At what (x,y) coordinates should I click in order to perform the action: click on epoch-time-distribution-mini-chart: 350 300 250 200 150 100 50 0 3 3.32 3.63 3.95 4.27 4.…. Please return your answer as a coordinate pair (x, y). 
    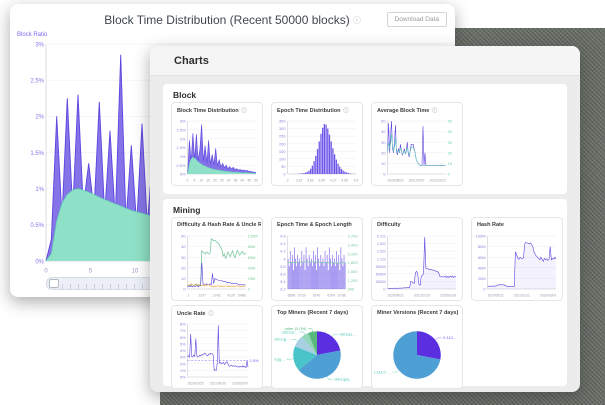
    Looking at the image, I should click on (317, 150).